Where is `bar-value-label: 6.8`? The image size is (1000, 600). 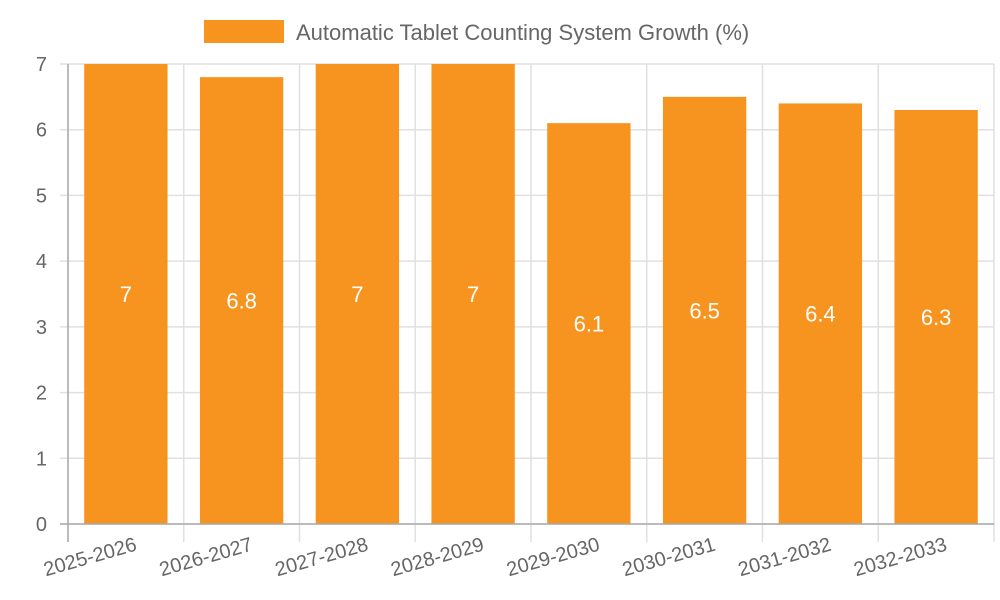 bar-value-label: 6.8 is located at coordinates (241, 301).